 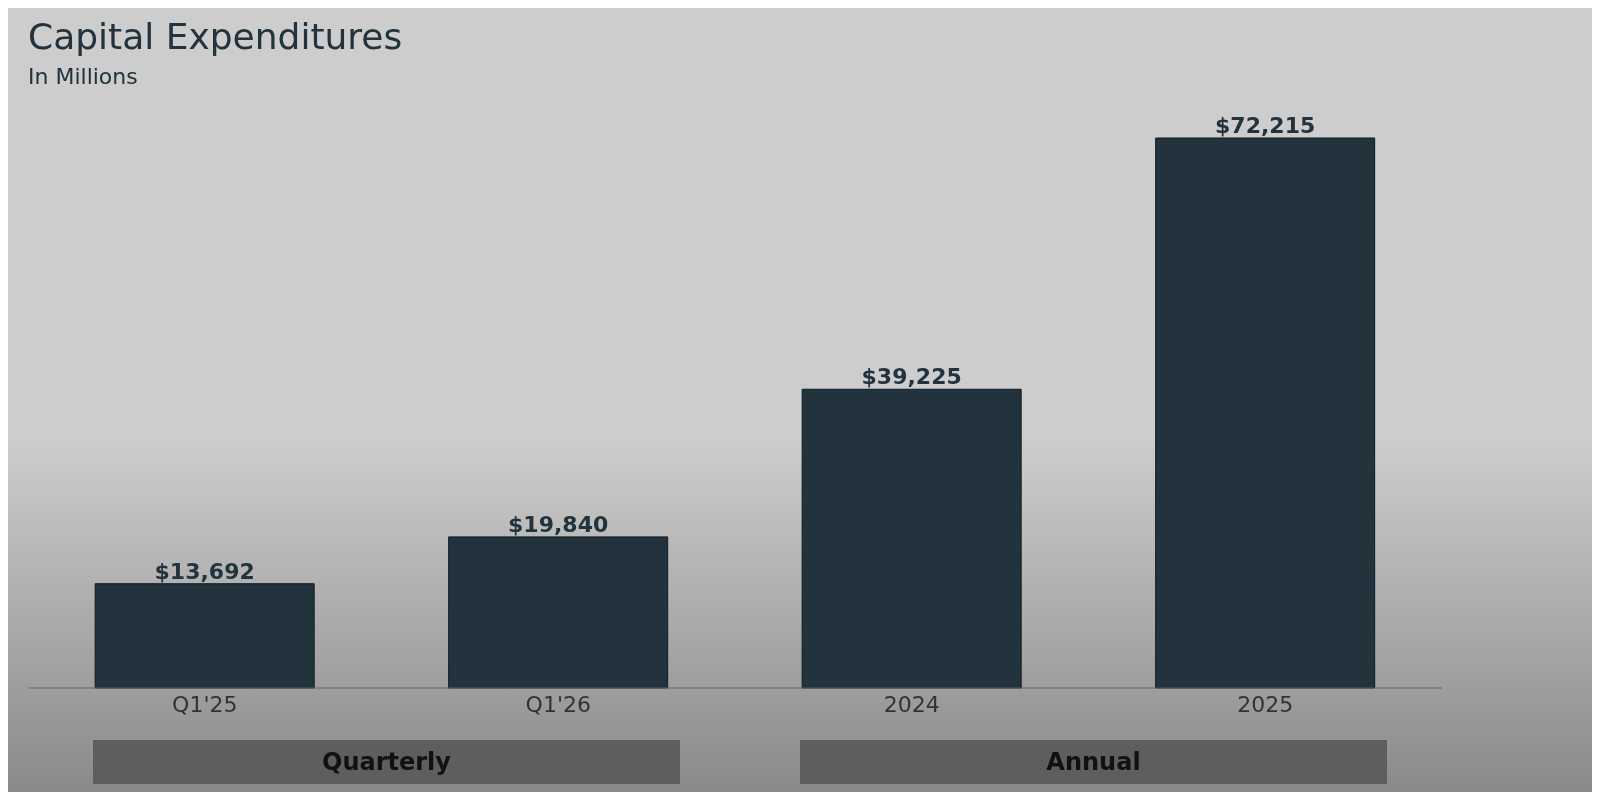 I want to click on x-tick-label: 2025, so click(x=1265, y=704).